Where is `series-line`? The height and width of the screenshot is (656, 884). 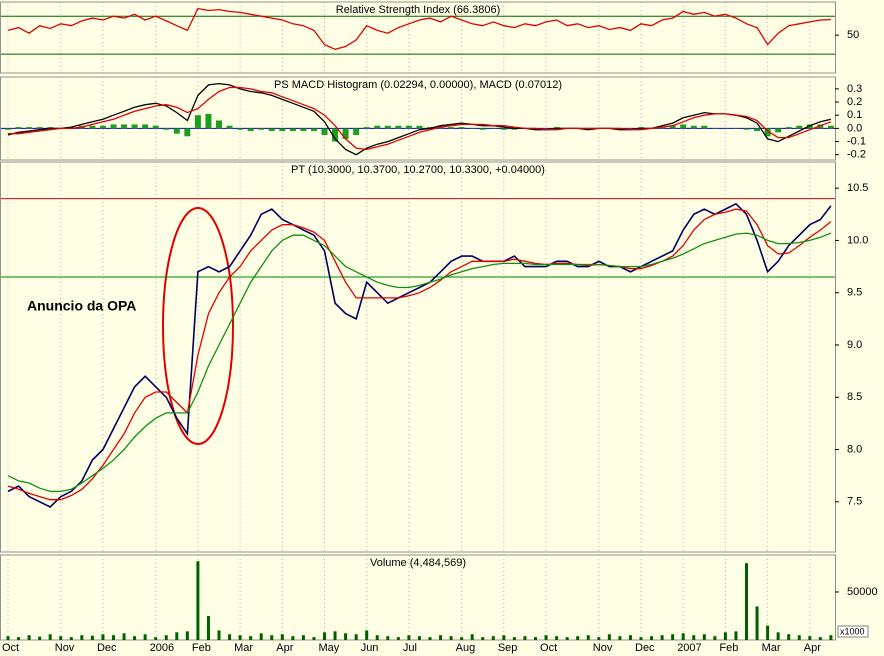 series-line is located at coordinates (419, 119).